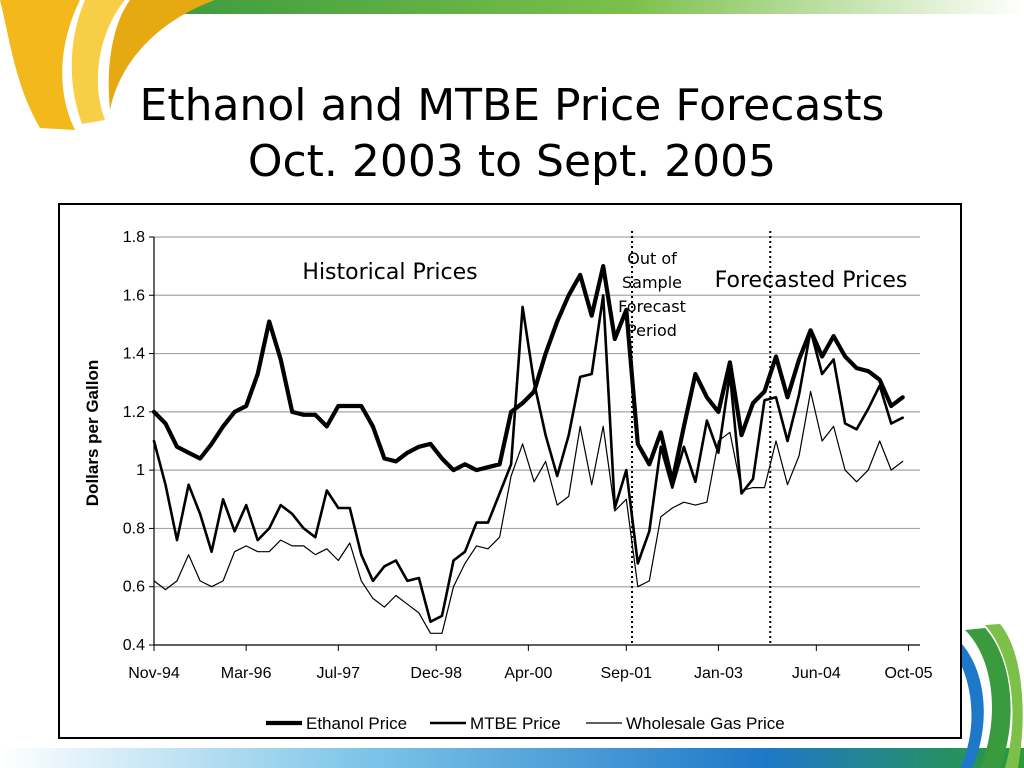 Image resolution: width=1024 pixels, height=768 pixels. What do you see at coordinates (107, 65) in the screenshot?
I see `swoosh-logo-top-left` at bounding box center [107, 65].